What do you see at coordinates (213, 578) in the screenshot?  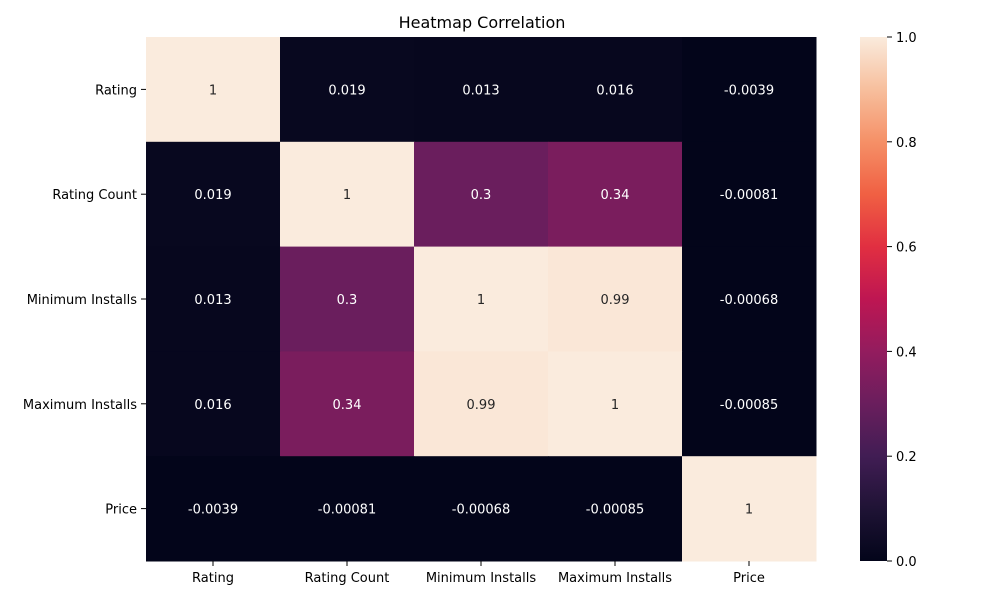 I see `x-tick-label: Rating` at bounding box center [213, 578].